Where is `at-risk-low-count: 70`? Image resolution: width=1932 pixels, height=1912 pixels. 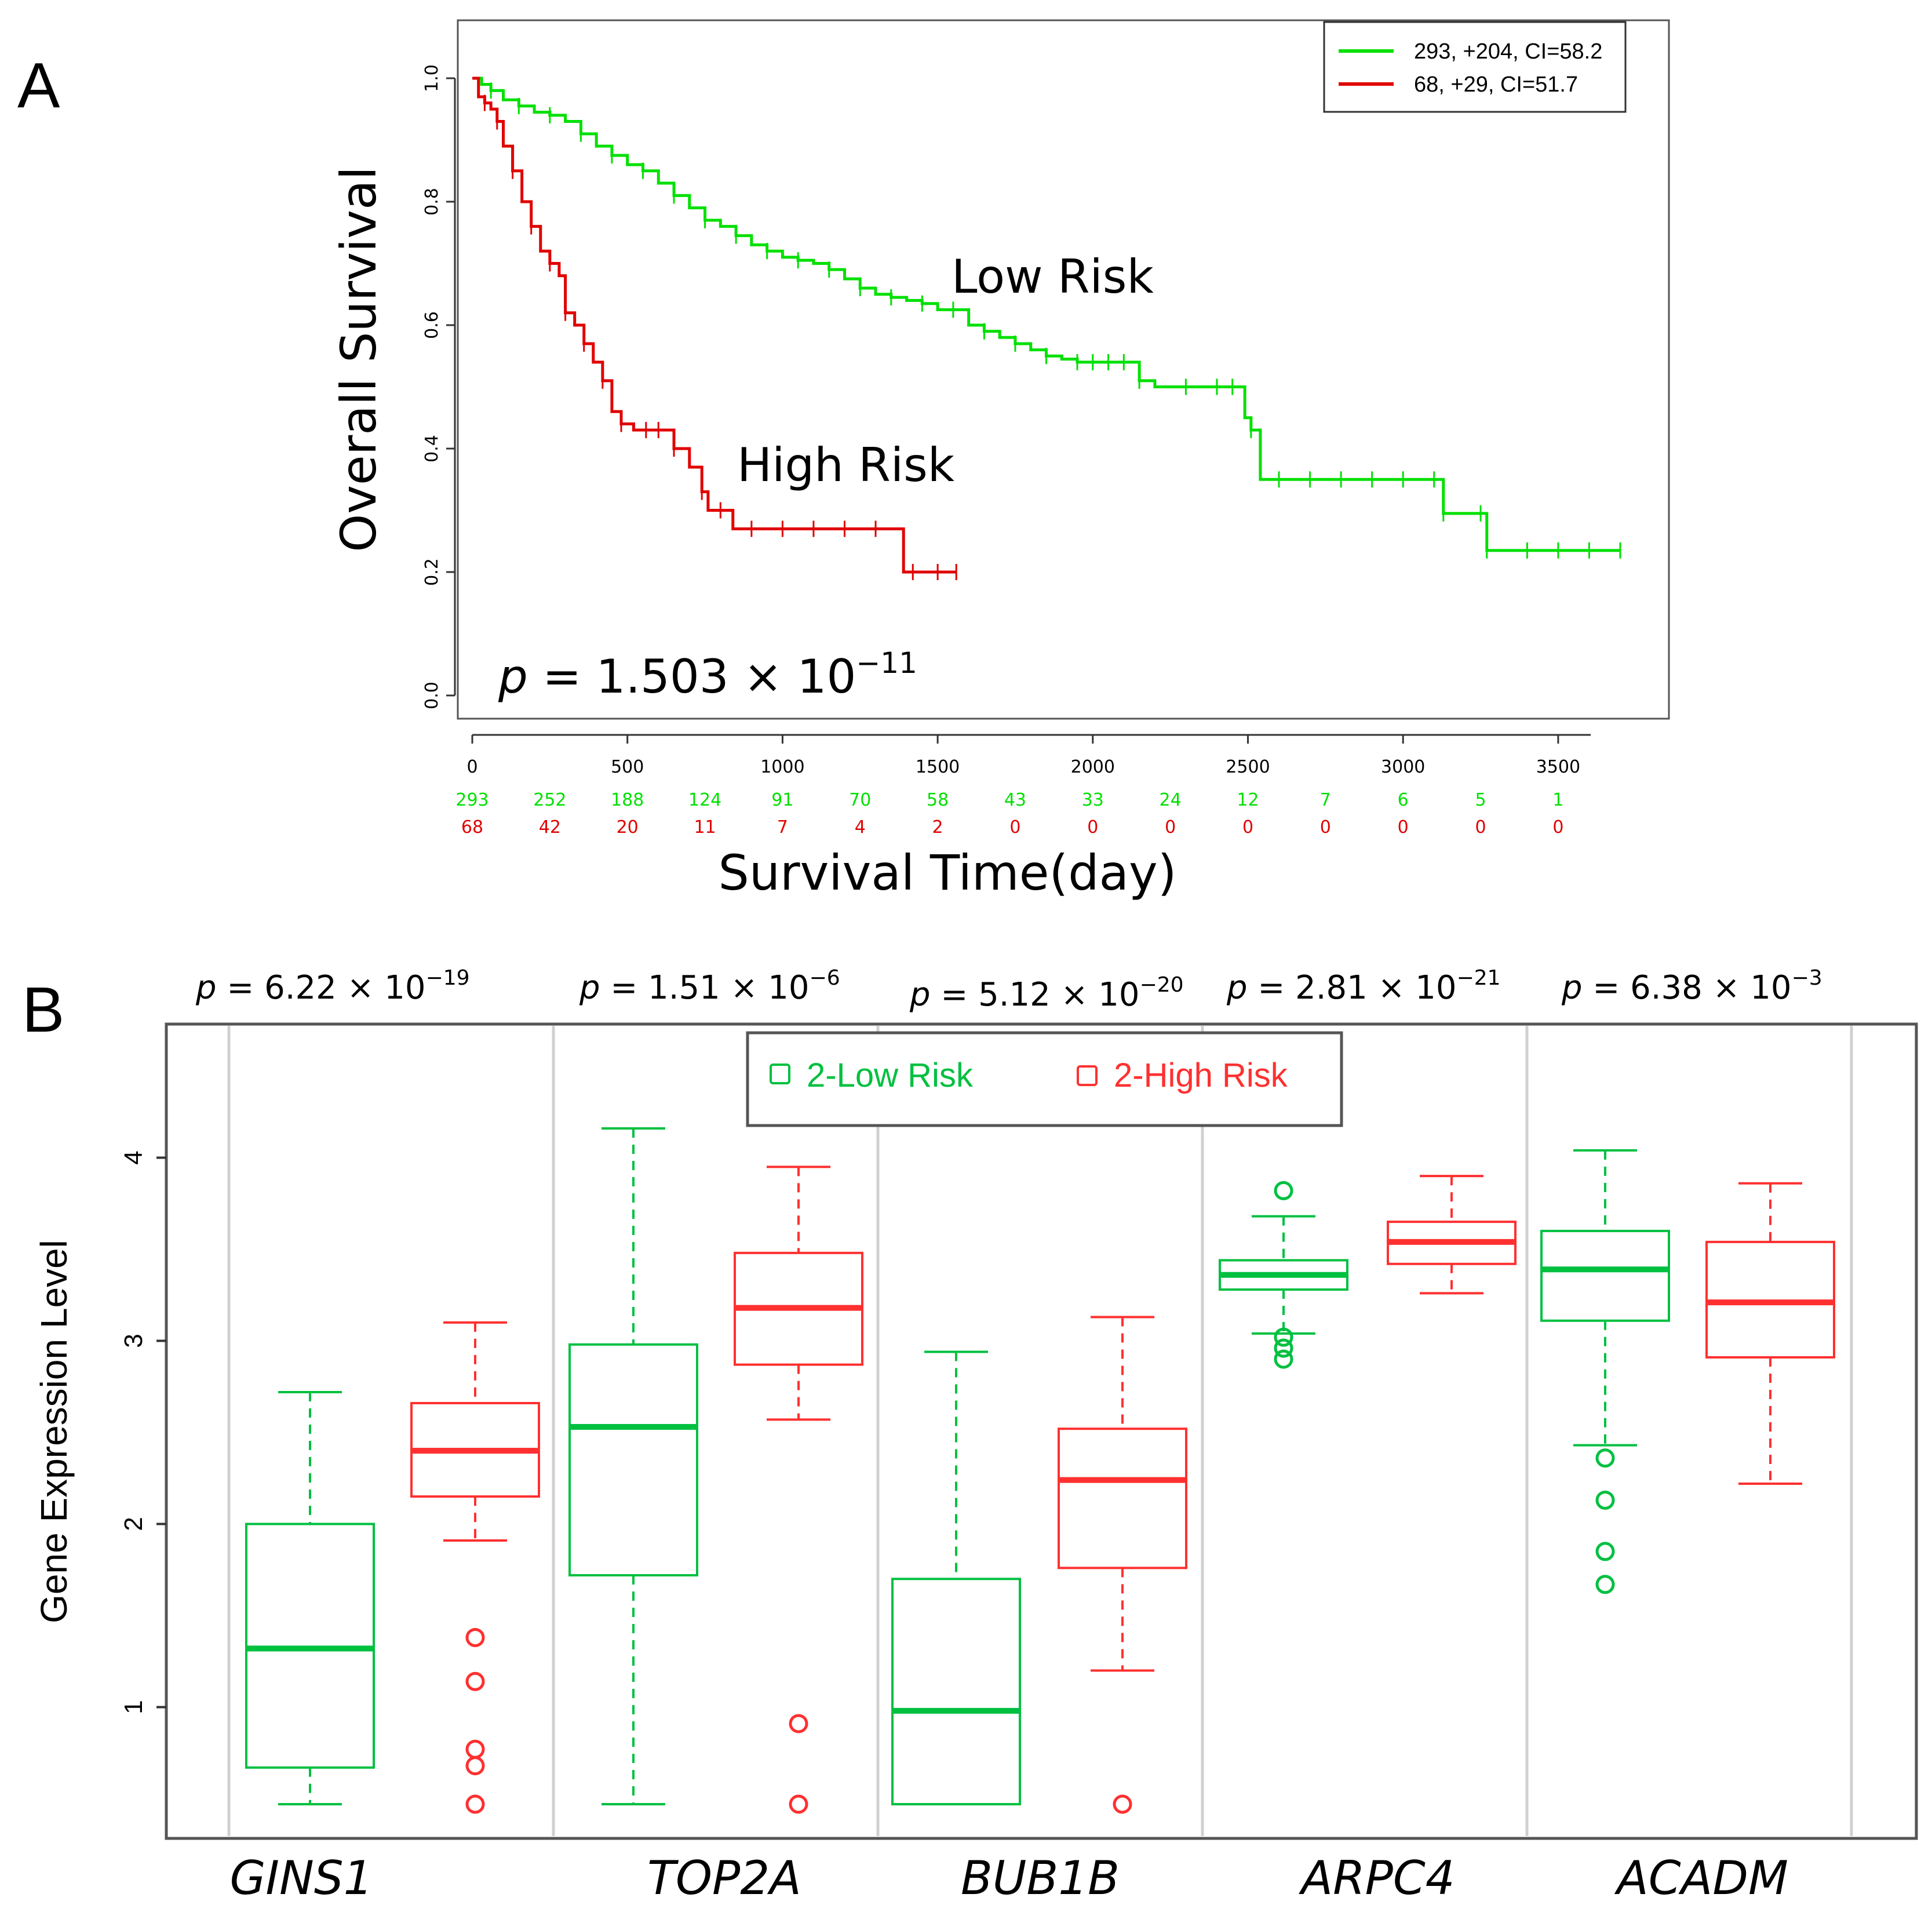
at-risk-low-count: 70 is located at coordinates (860, 800).